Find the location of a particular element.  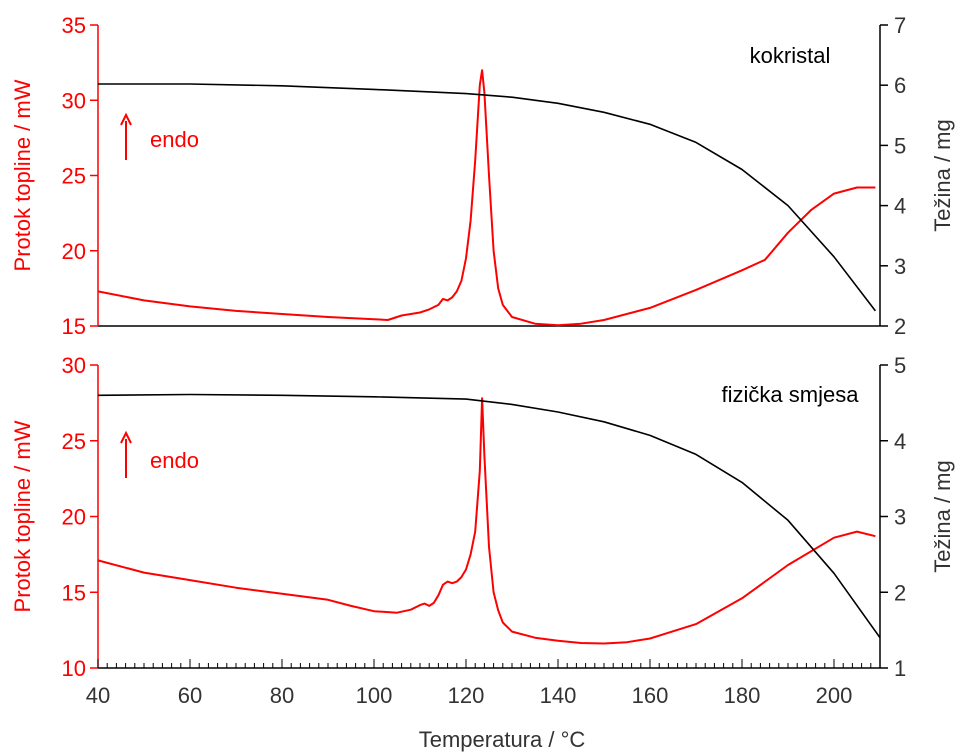

x-tick-label: 120 is located at coordinates (466, 695).